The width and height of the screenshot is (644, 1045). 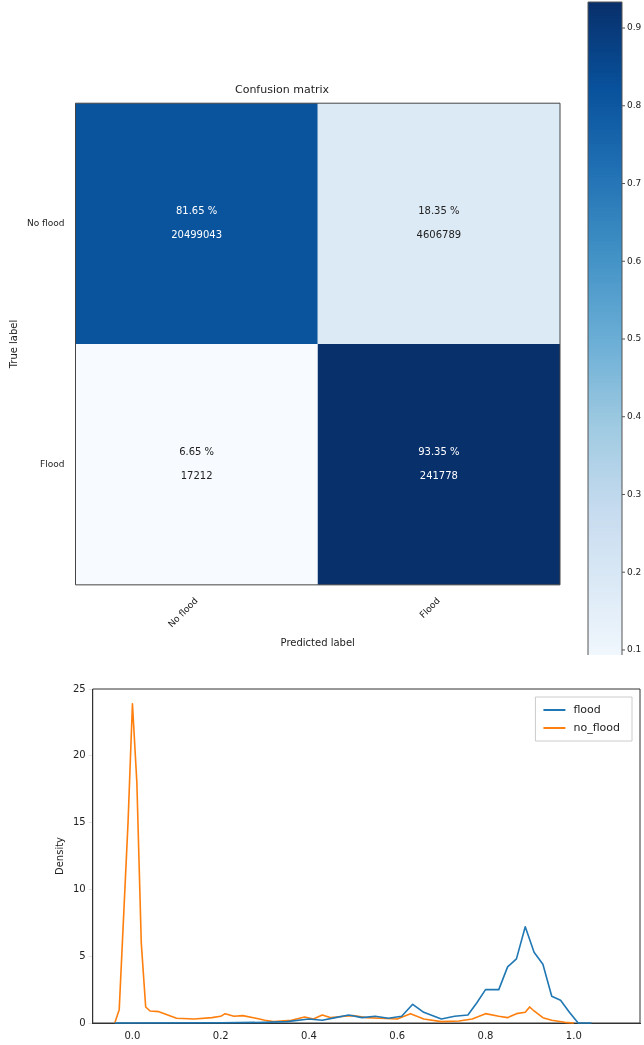 What do you see at coordinates (634, 416) in the screenshot?
I see `color-bar-label: 0.4` at bounding box center [634, 416].